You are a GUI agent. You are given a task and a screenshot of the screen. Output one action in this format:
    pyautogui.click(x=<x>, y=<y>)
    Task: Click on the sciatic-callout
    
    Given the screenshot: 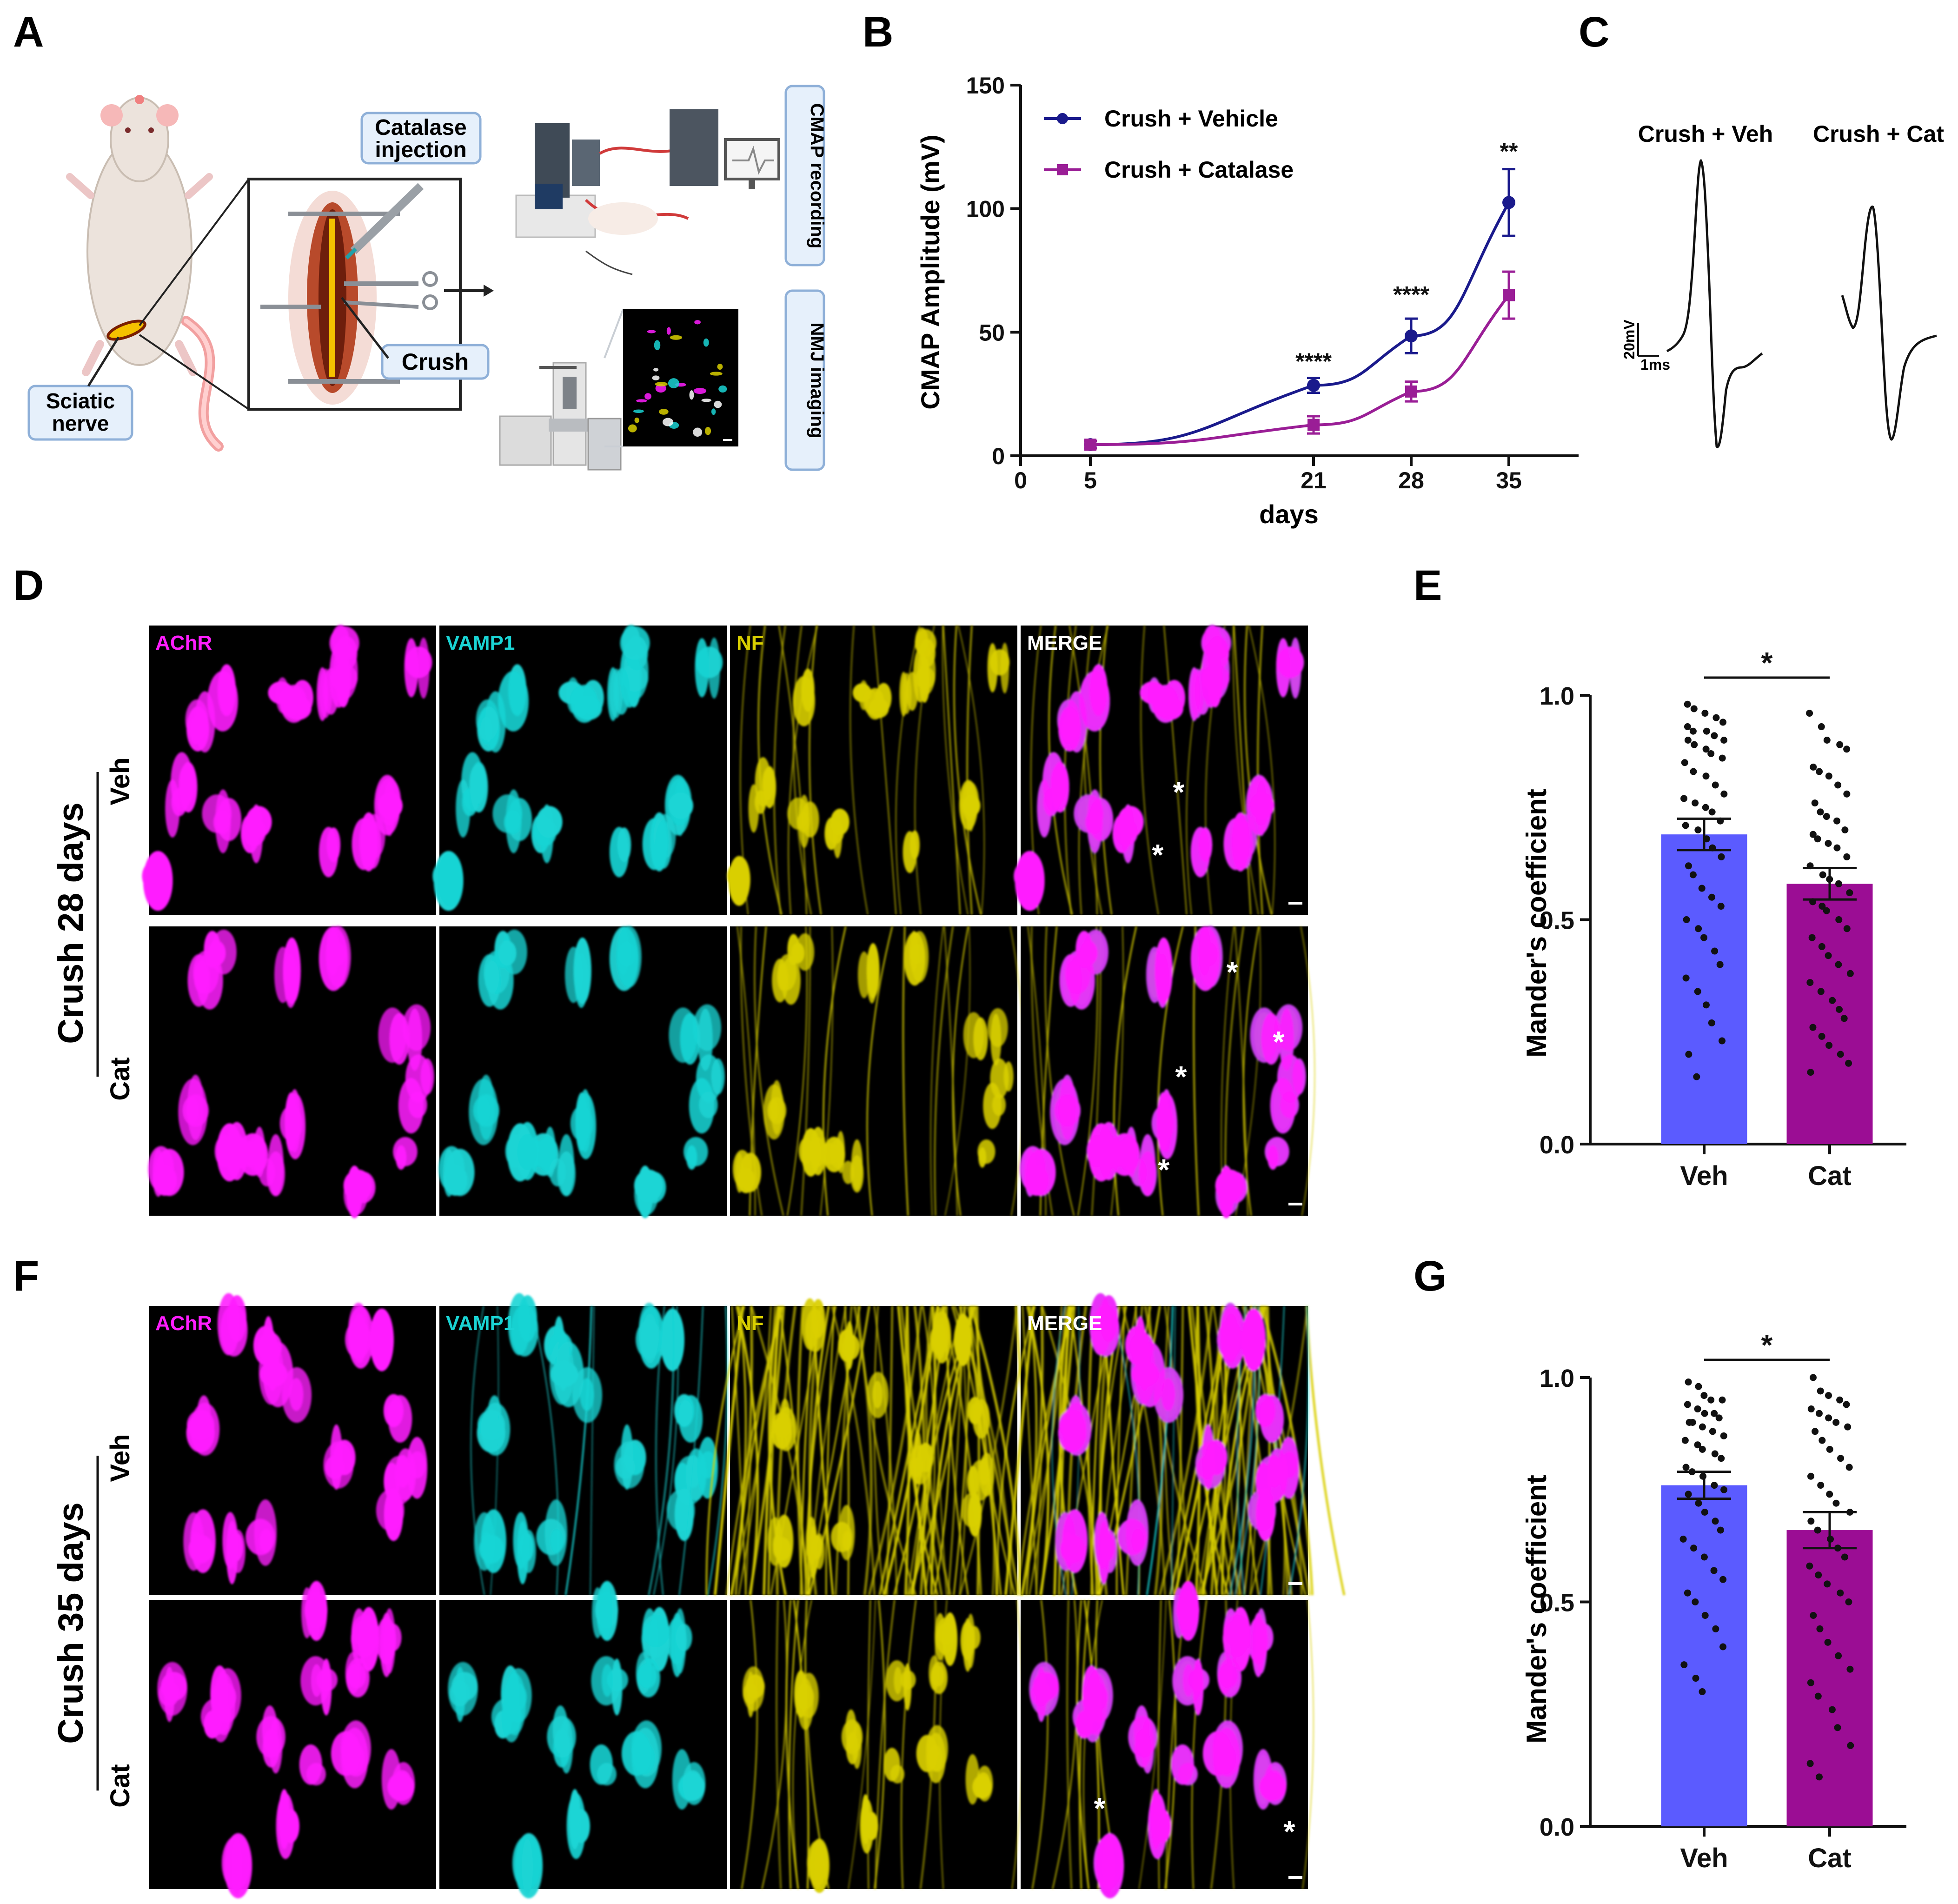 What is the action you would take?
    pyautogui.click(x=80, y=413)
    